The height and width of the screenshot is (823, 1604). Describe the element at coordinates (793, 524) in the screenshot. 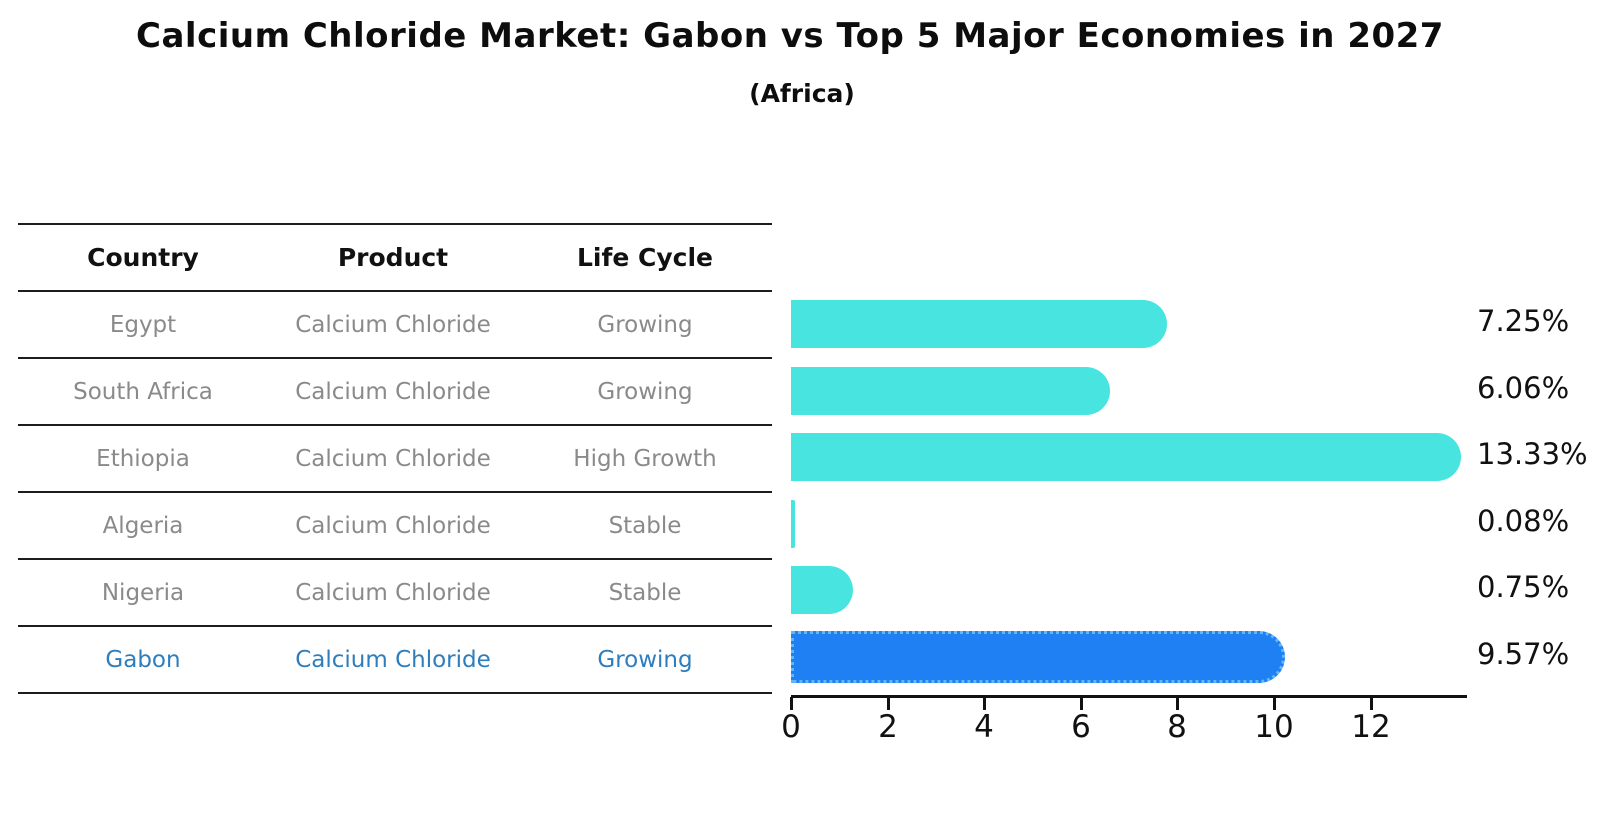

I see `bar-algeria` at that location.